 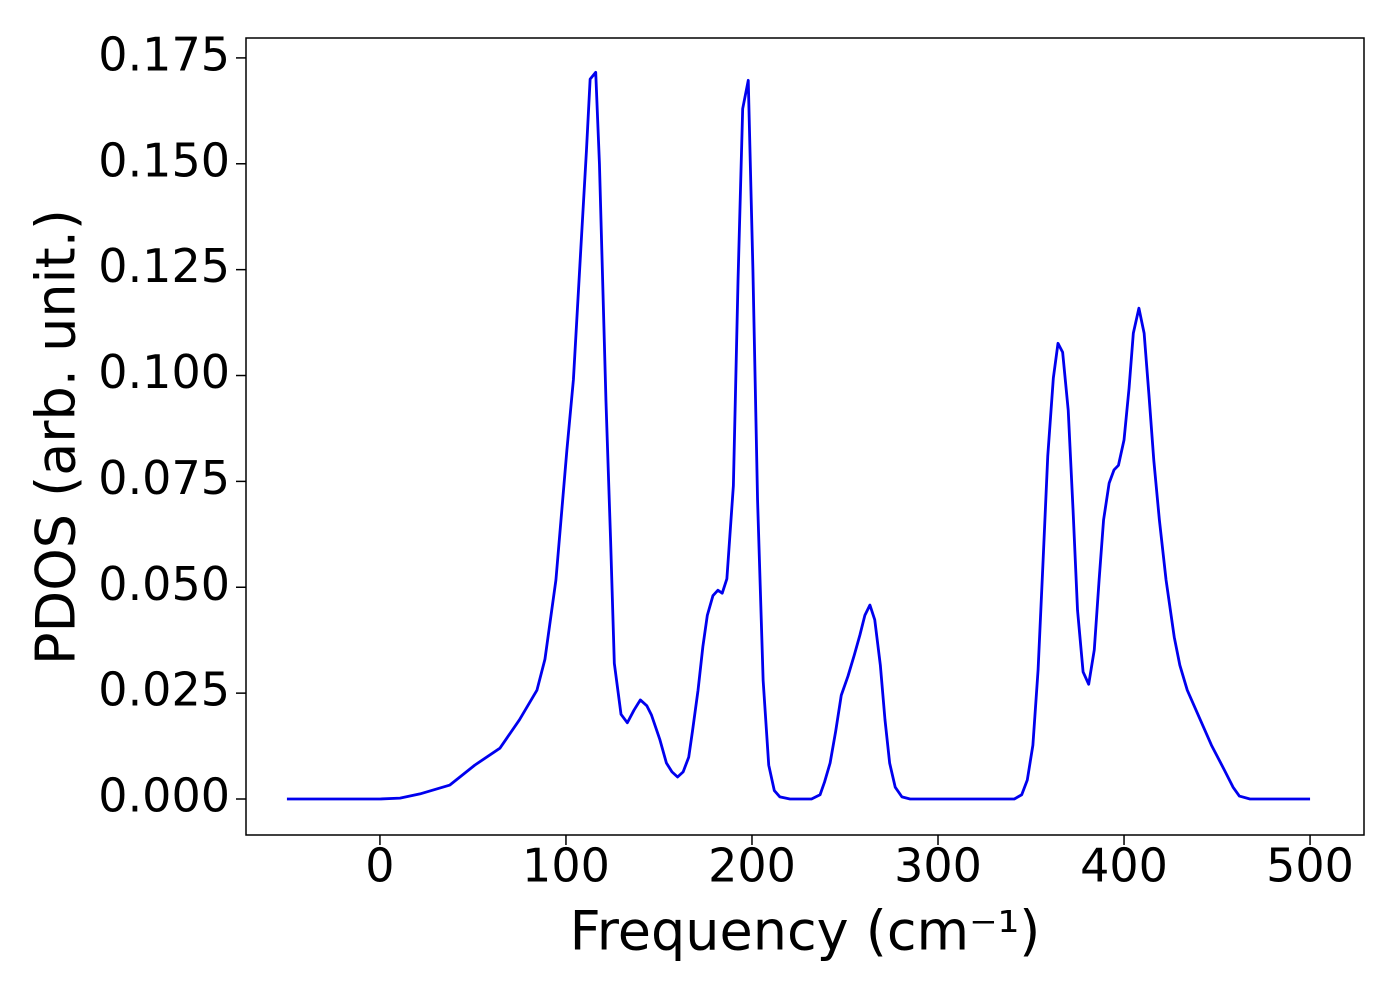 I want to click on y-tick-label: 0.075, so click(x=164, y=478).